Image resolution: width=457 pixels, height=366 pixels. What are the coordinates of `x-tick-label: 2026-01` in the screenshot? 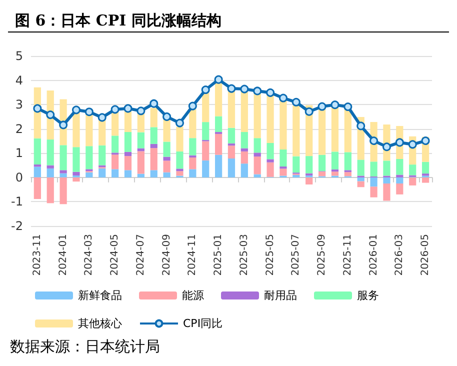 It's located at (374, 255).